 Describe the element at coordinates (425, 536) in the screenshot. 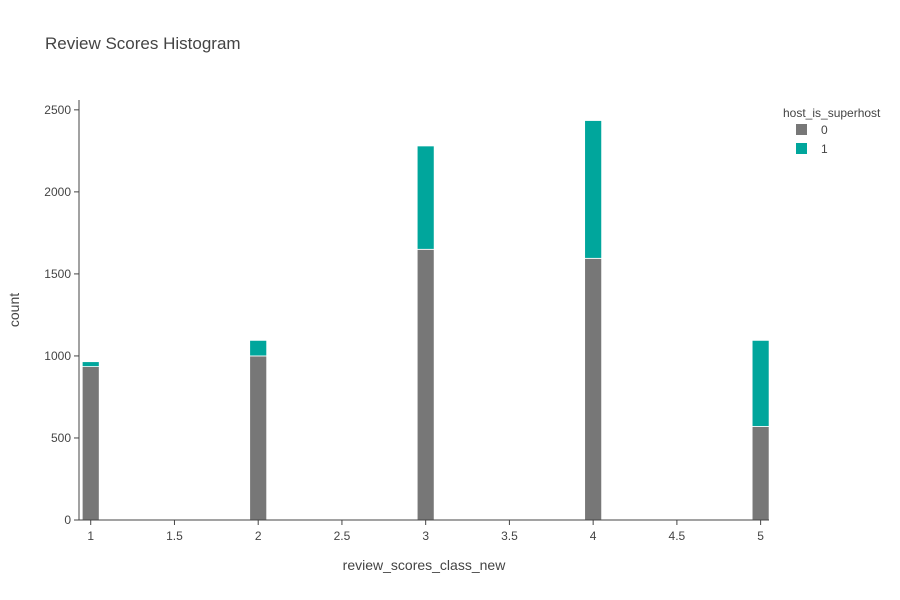

I see `x-tick-label: 3` at that location.